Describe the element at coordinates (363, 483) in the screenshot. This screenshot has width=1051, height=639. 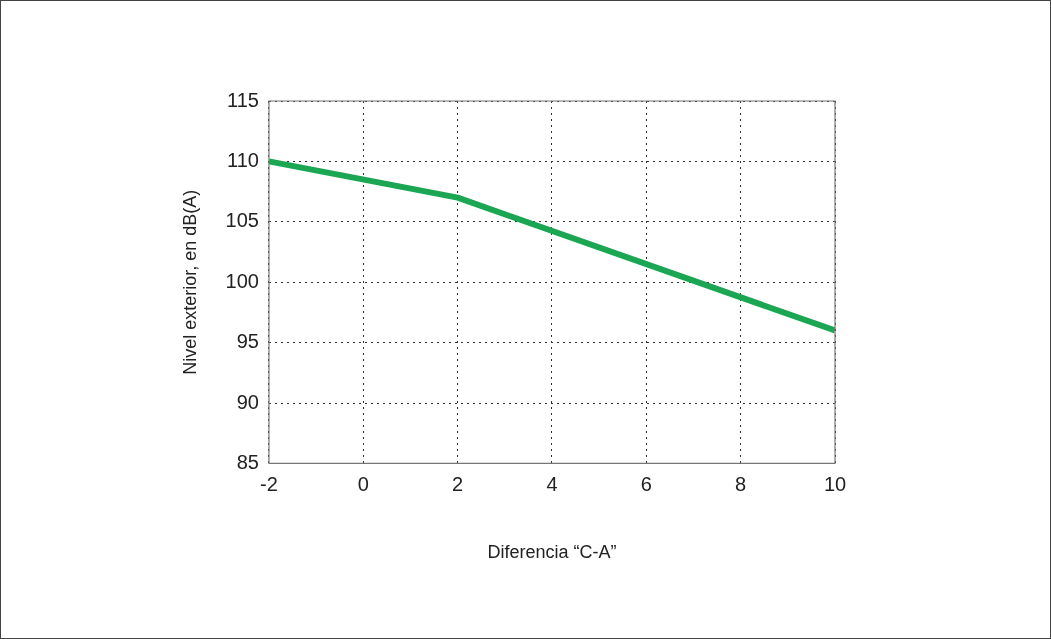
I see `x-tick-label: 0` at that location.